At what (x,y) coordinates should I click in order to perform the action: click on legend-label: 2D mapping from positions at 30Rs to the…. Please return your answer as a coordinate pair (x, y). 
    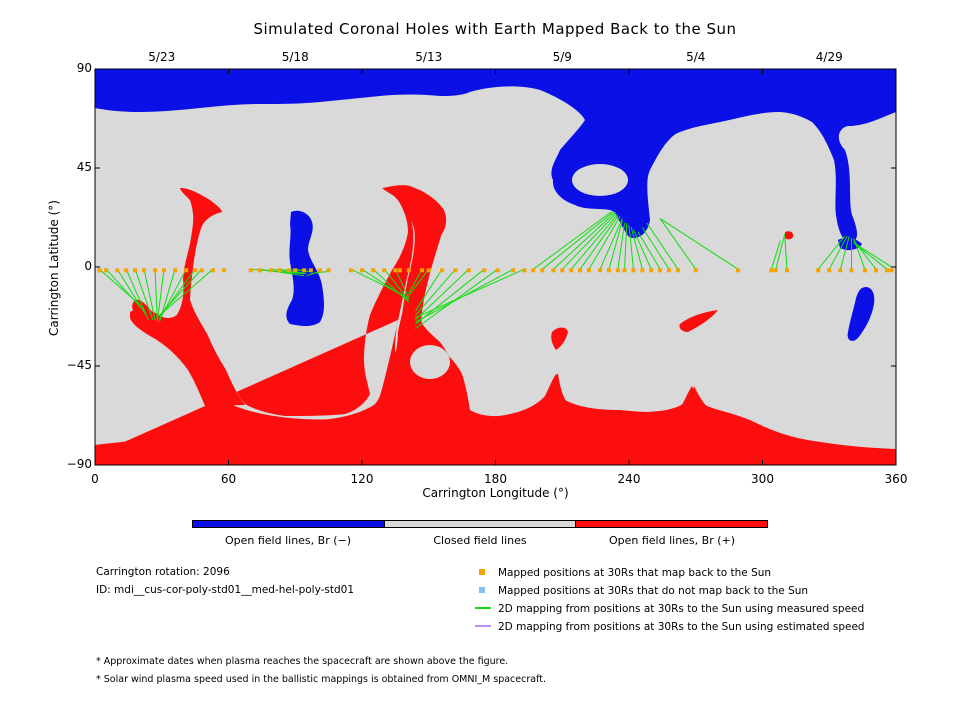
    Looking at the image, I should click on (681, 609).